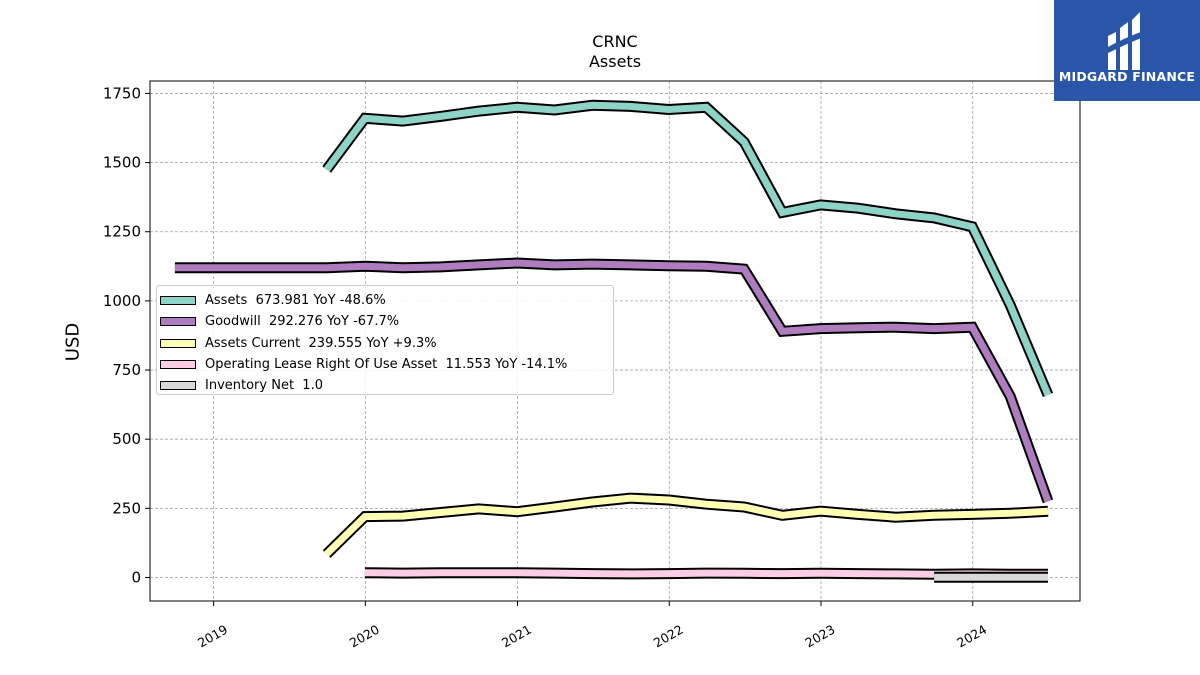 Image resolution: width=1200 pixels, height=675 pixels. What do you see at coordinates (122, 163) in the screenshot?
I see `y-tick-label: 1500` at bounding box center [122, 163].